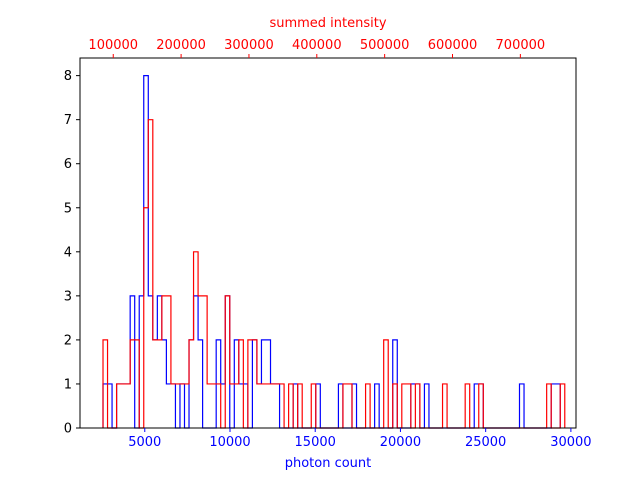 The image size is (640, 480). I want to click on x2-tick-label: 600000, so click(453, 45).